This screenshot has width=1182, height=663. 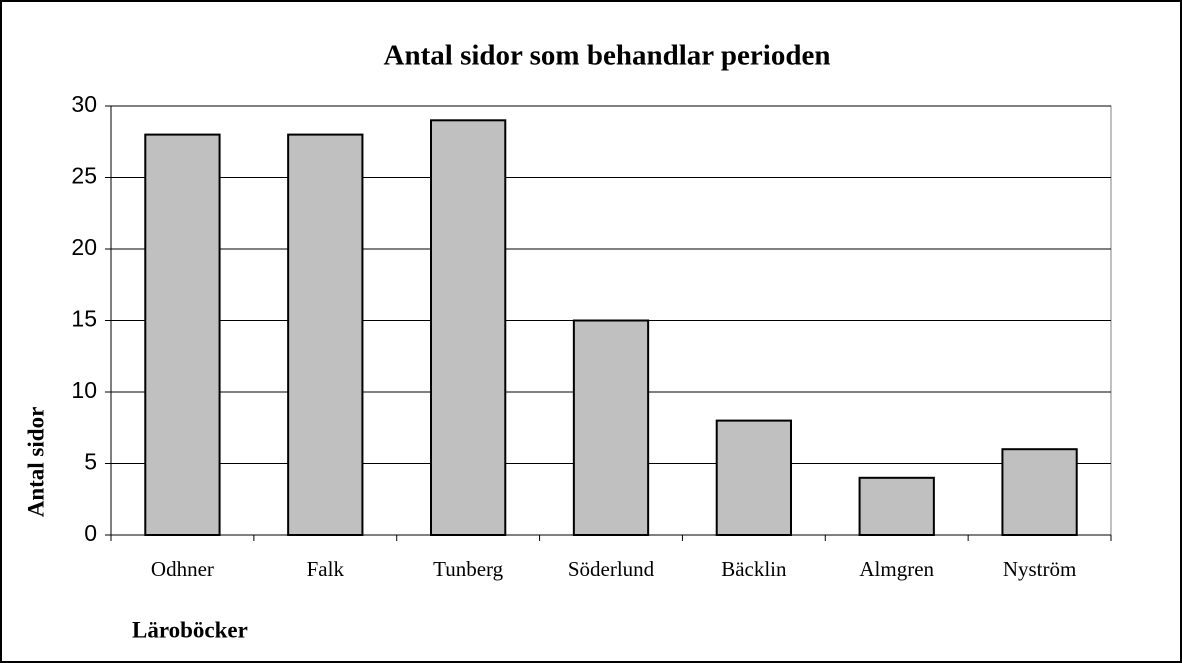 What do you see at coordinates (754, 569) in the screenshot?
I see `x-tick-label: Bäcklin` at bounding box center [754, 569].